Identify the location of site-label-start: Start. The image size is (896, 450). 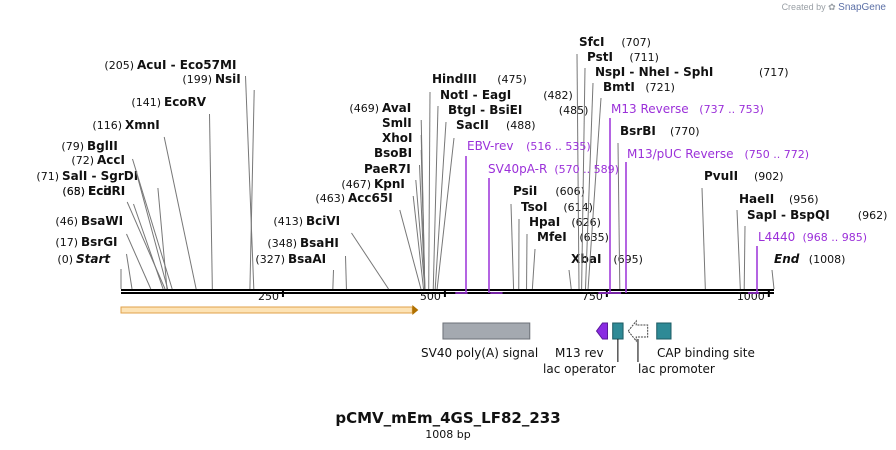
(93, 259).